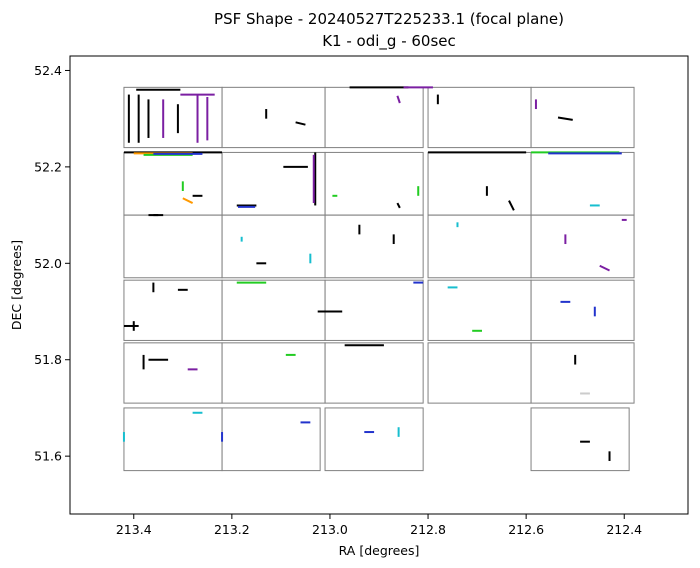  What do you see at coordinates (379, 525) in the screenshot?
I see `x-axis-ticks: 213.4 213.2 213.0 212.8 212.6 212.4` at bounding box center [379, 525].